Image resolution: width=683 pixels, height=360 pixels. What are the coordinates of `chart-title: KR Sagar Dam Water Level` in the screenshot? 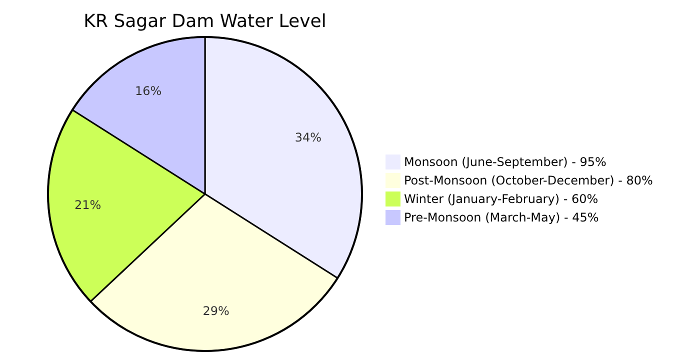 It's located at (205, 21).